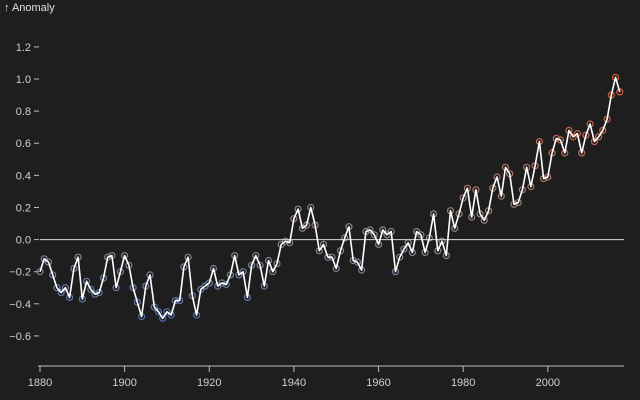 This screenshot has height=400, width=640. Describe the element at coordinates (23, 241) in the screenshot. I see `y-tick-label: 0.0` at that location.